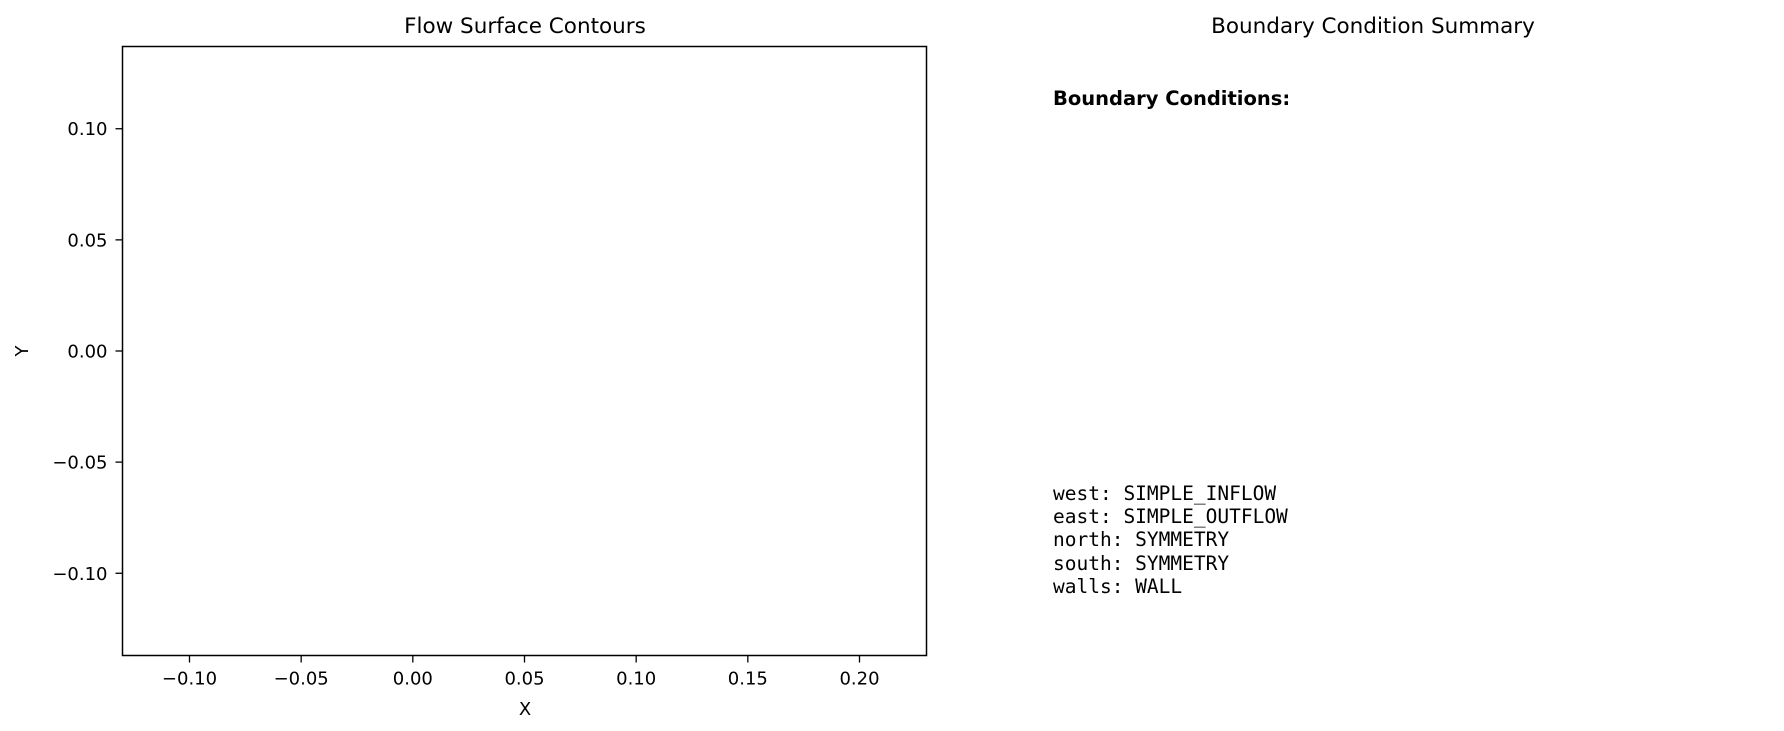 The width and height of the screenshot is (1784, 731). I want to click on x-axis-ticks: −0.10 −0.05 0.00 0.05 0.10 0.15 0.20, so click(521, 672).